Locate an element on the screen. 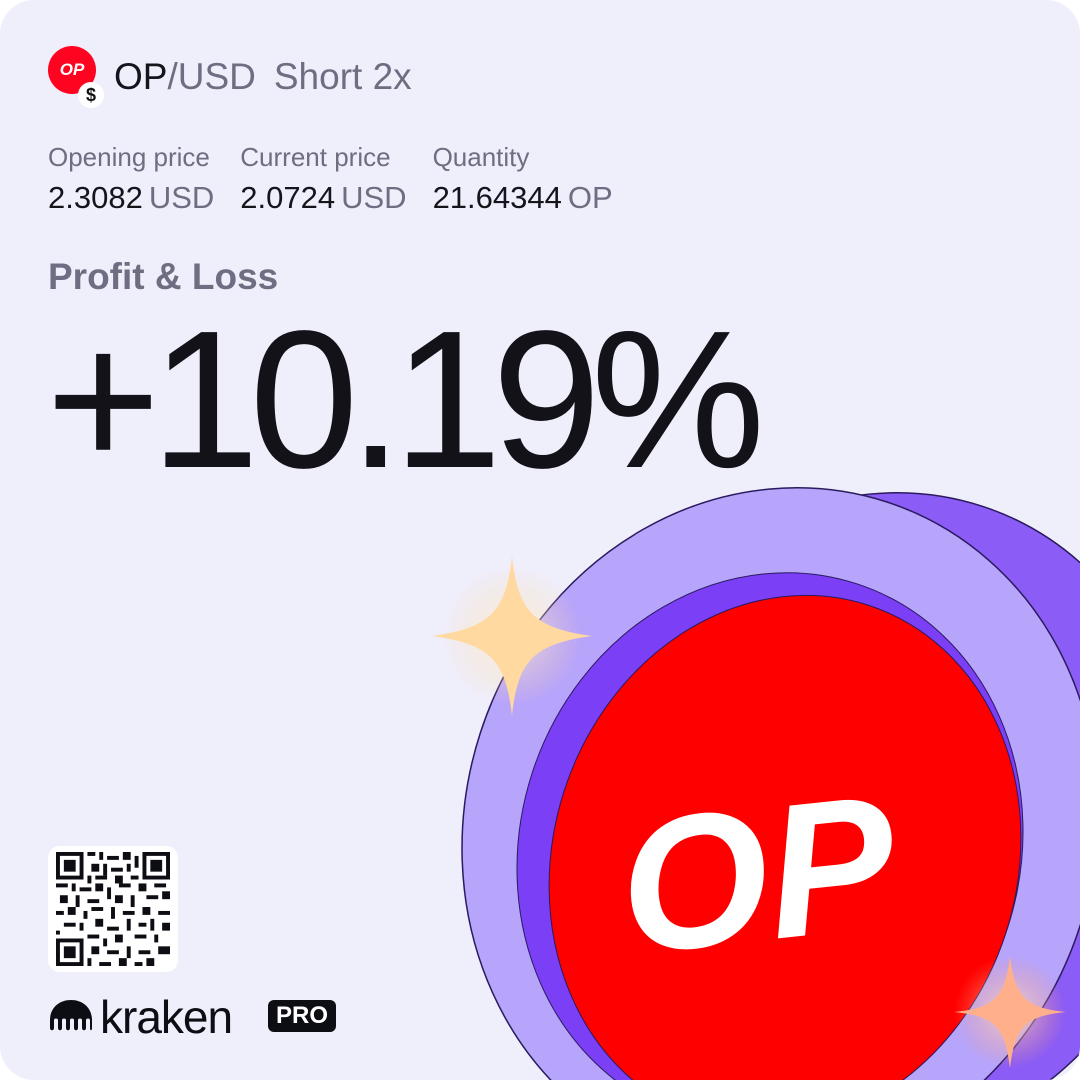 The width and height of the screenshot is (1080, 1080). stat-current-price: Current price 2.0724 USD is located at coordinates (323, 179).